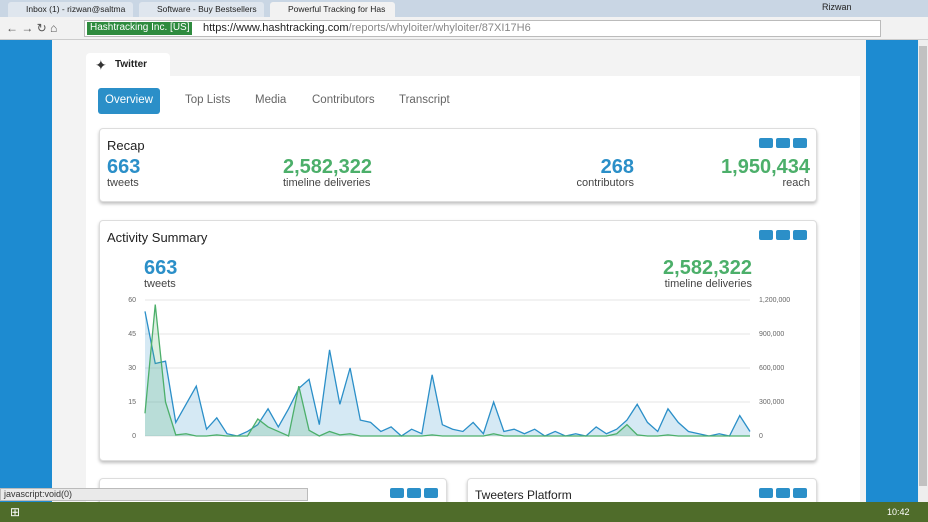 This screenshot has width=928, height=522. I want to click on nav-item: Top Lists, so click(208, 100).